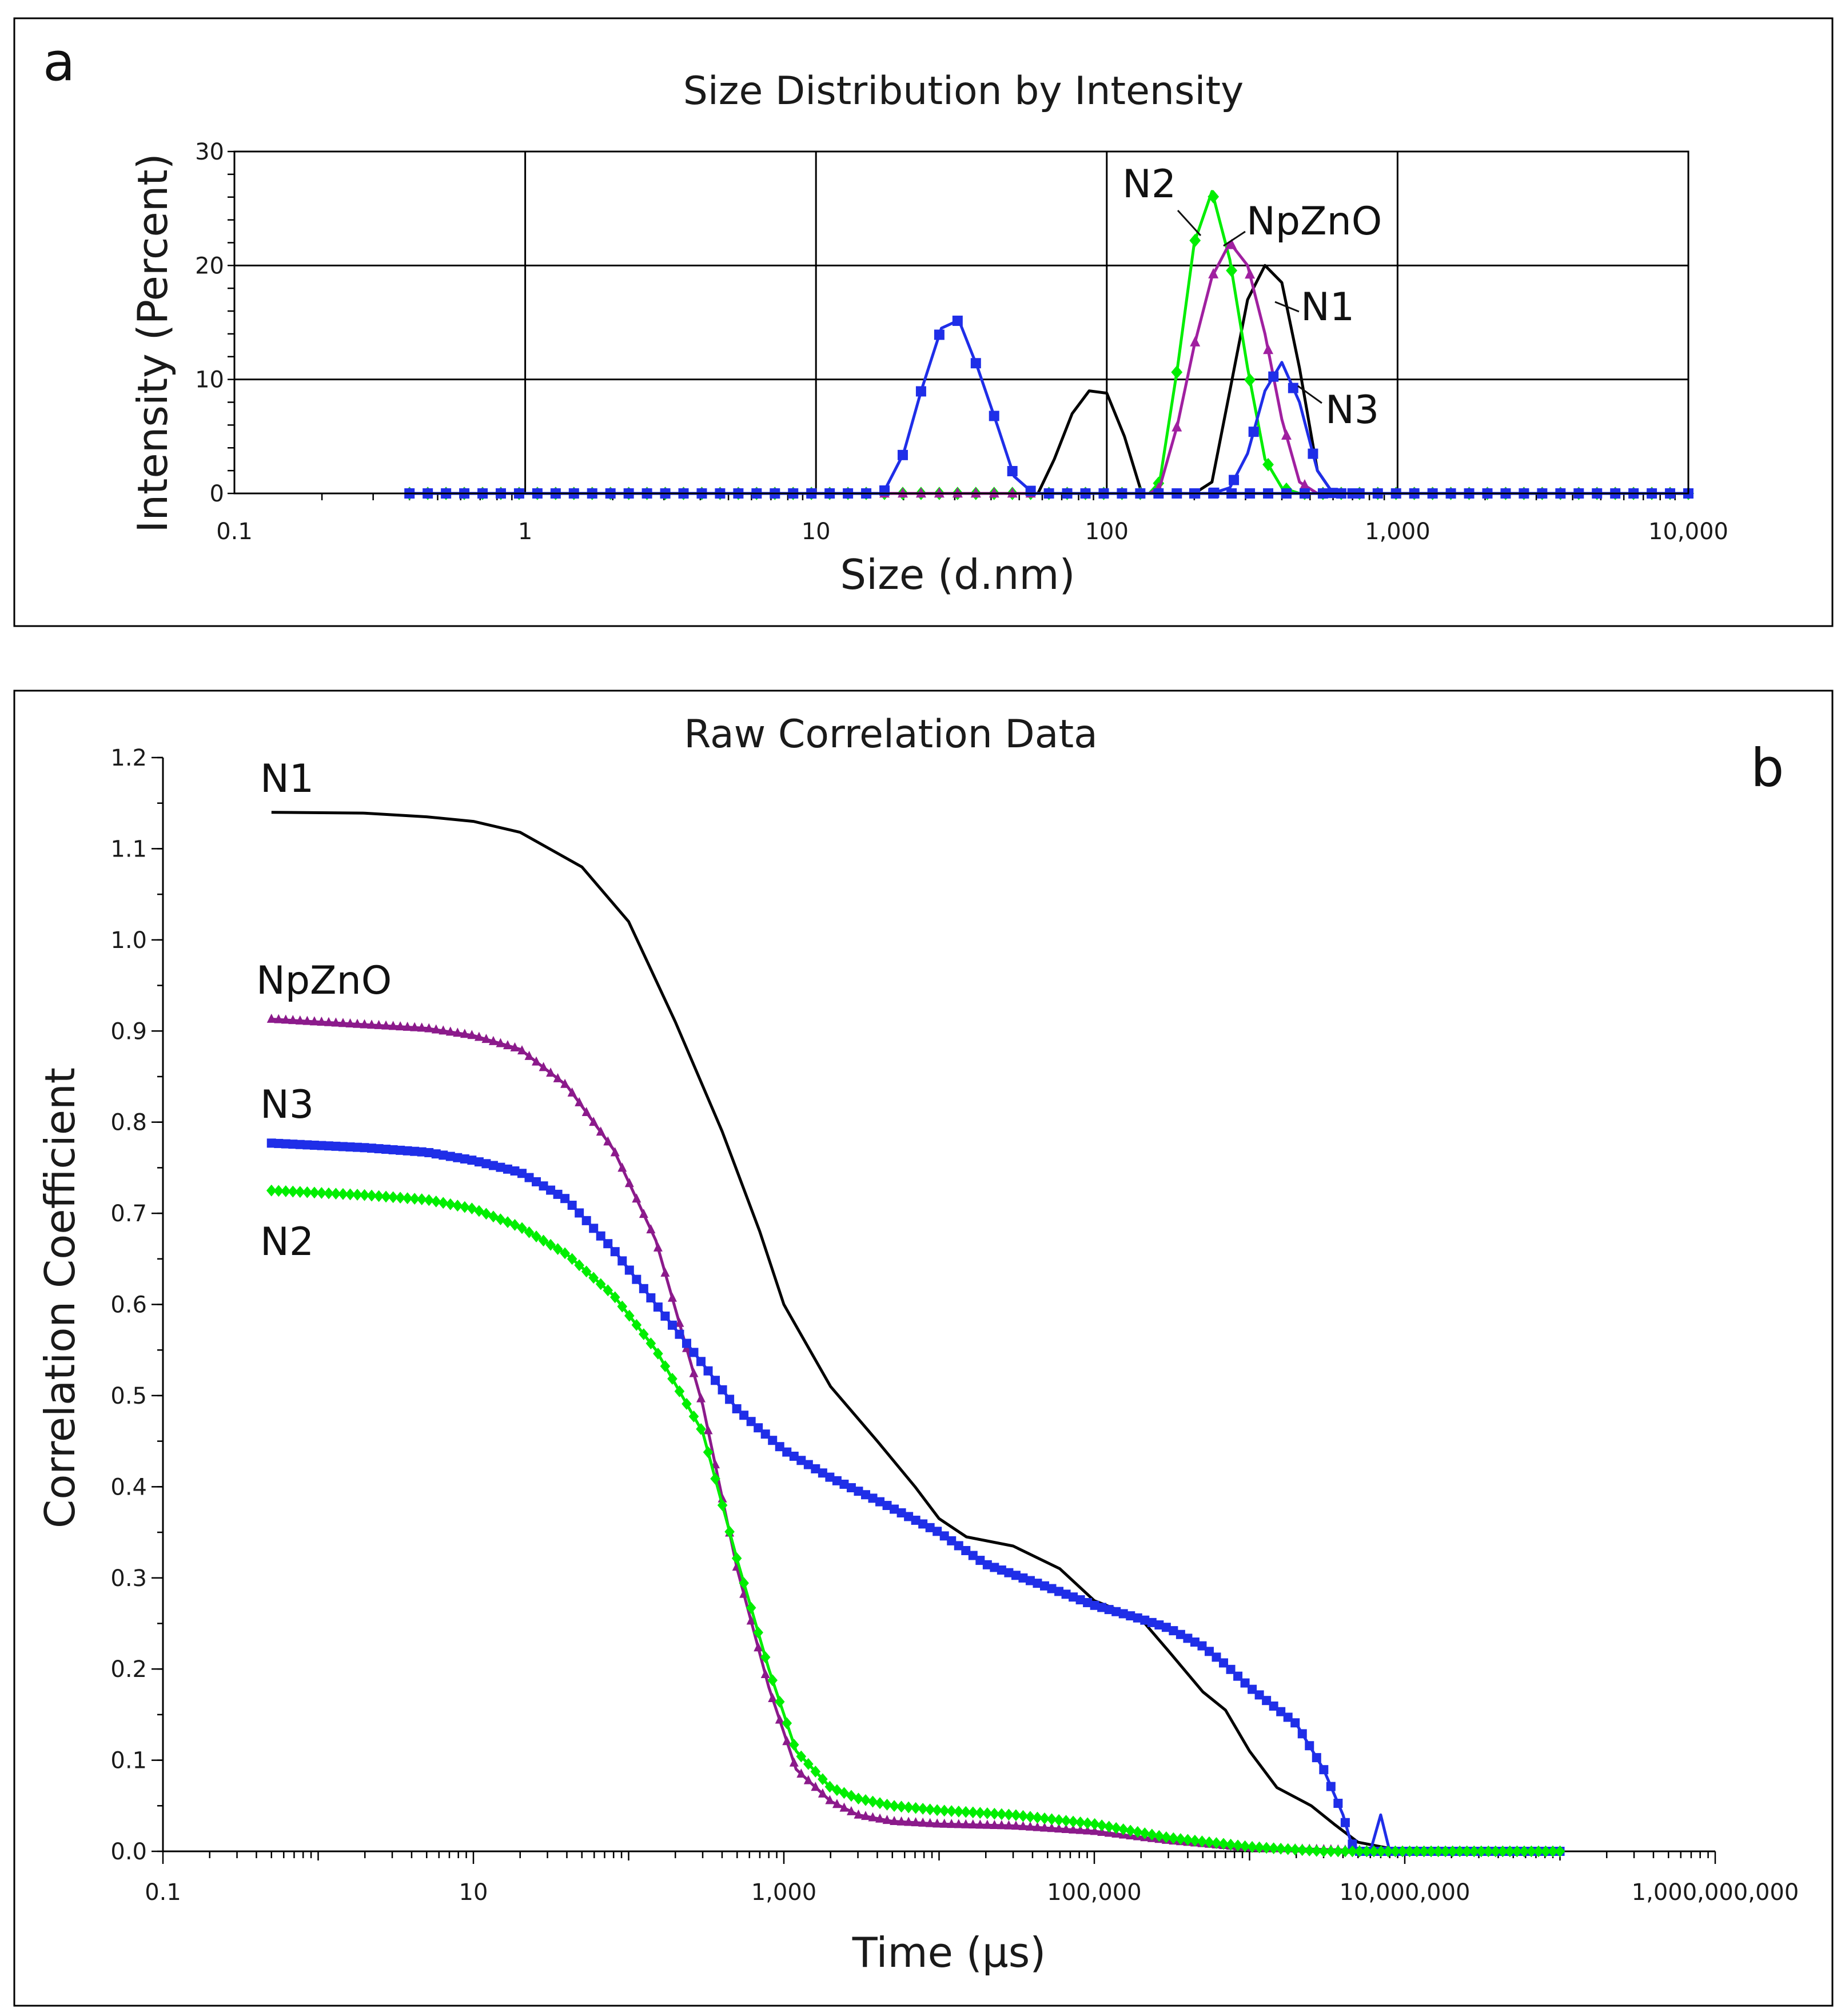 This screenshot has width=1845, height=2016. What do you see at coordinates (324, 980) in the screenshot?
I see `chart-b-annotation-npzno: NpZnO` at bounding box center [324, 980].